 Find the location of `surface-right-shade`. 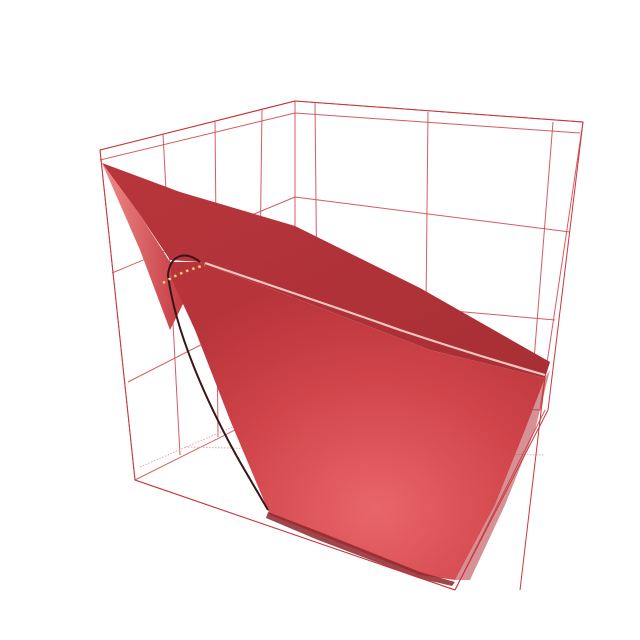

surface-right-shade is located at coordinates (502, 475).